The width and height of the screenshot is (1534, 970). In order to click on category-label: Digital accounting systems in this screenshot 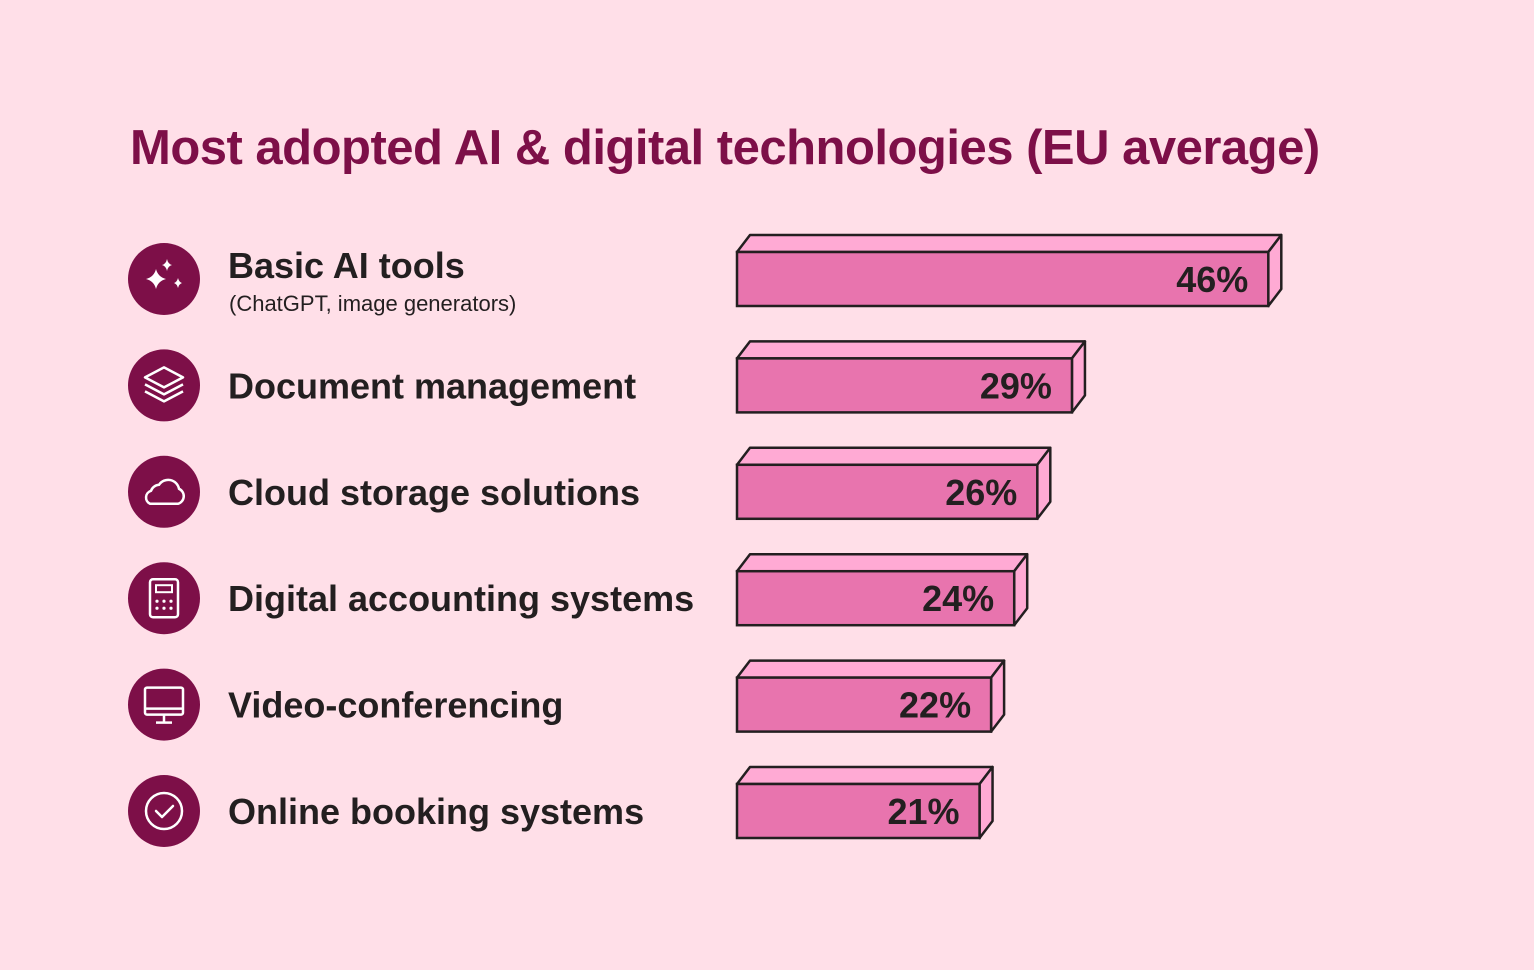, I will do `click(461, 598)`.